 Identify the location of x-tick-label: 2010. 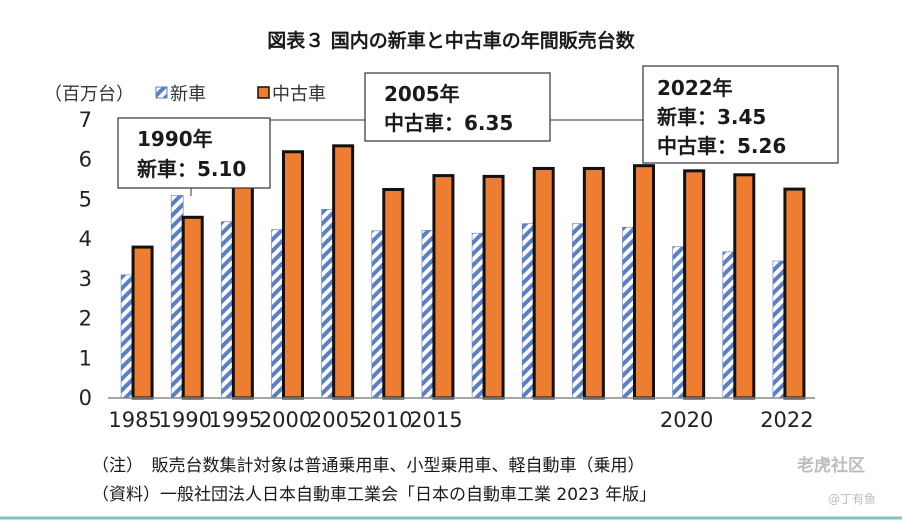
(385, 420).